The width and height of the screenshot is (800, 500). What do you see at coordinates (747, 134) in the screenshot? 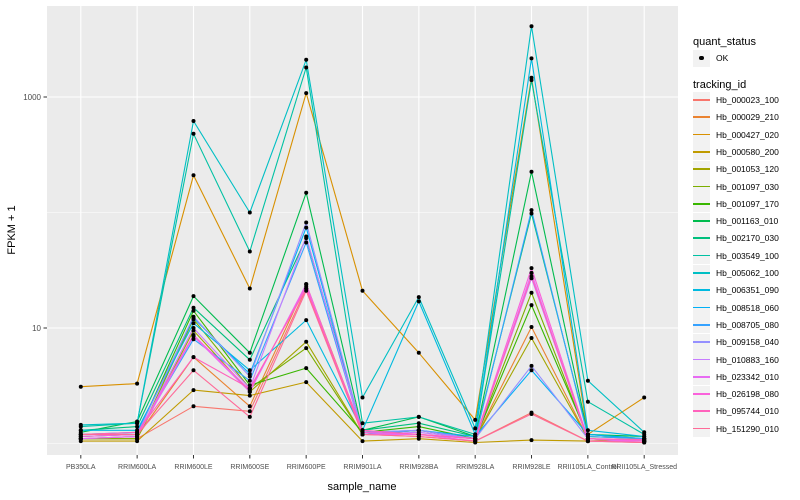
I see `legend-item-label: Hb_000427_020` at bounding box center [747, 134].